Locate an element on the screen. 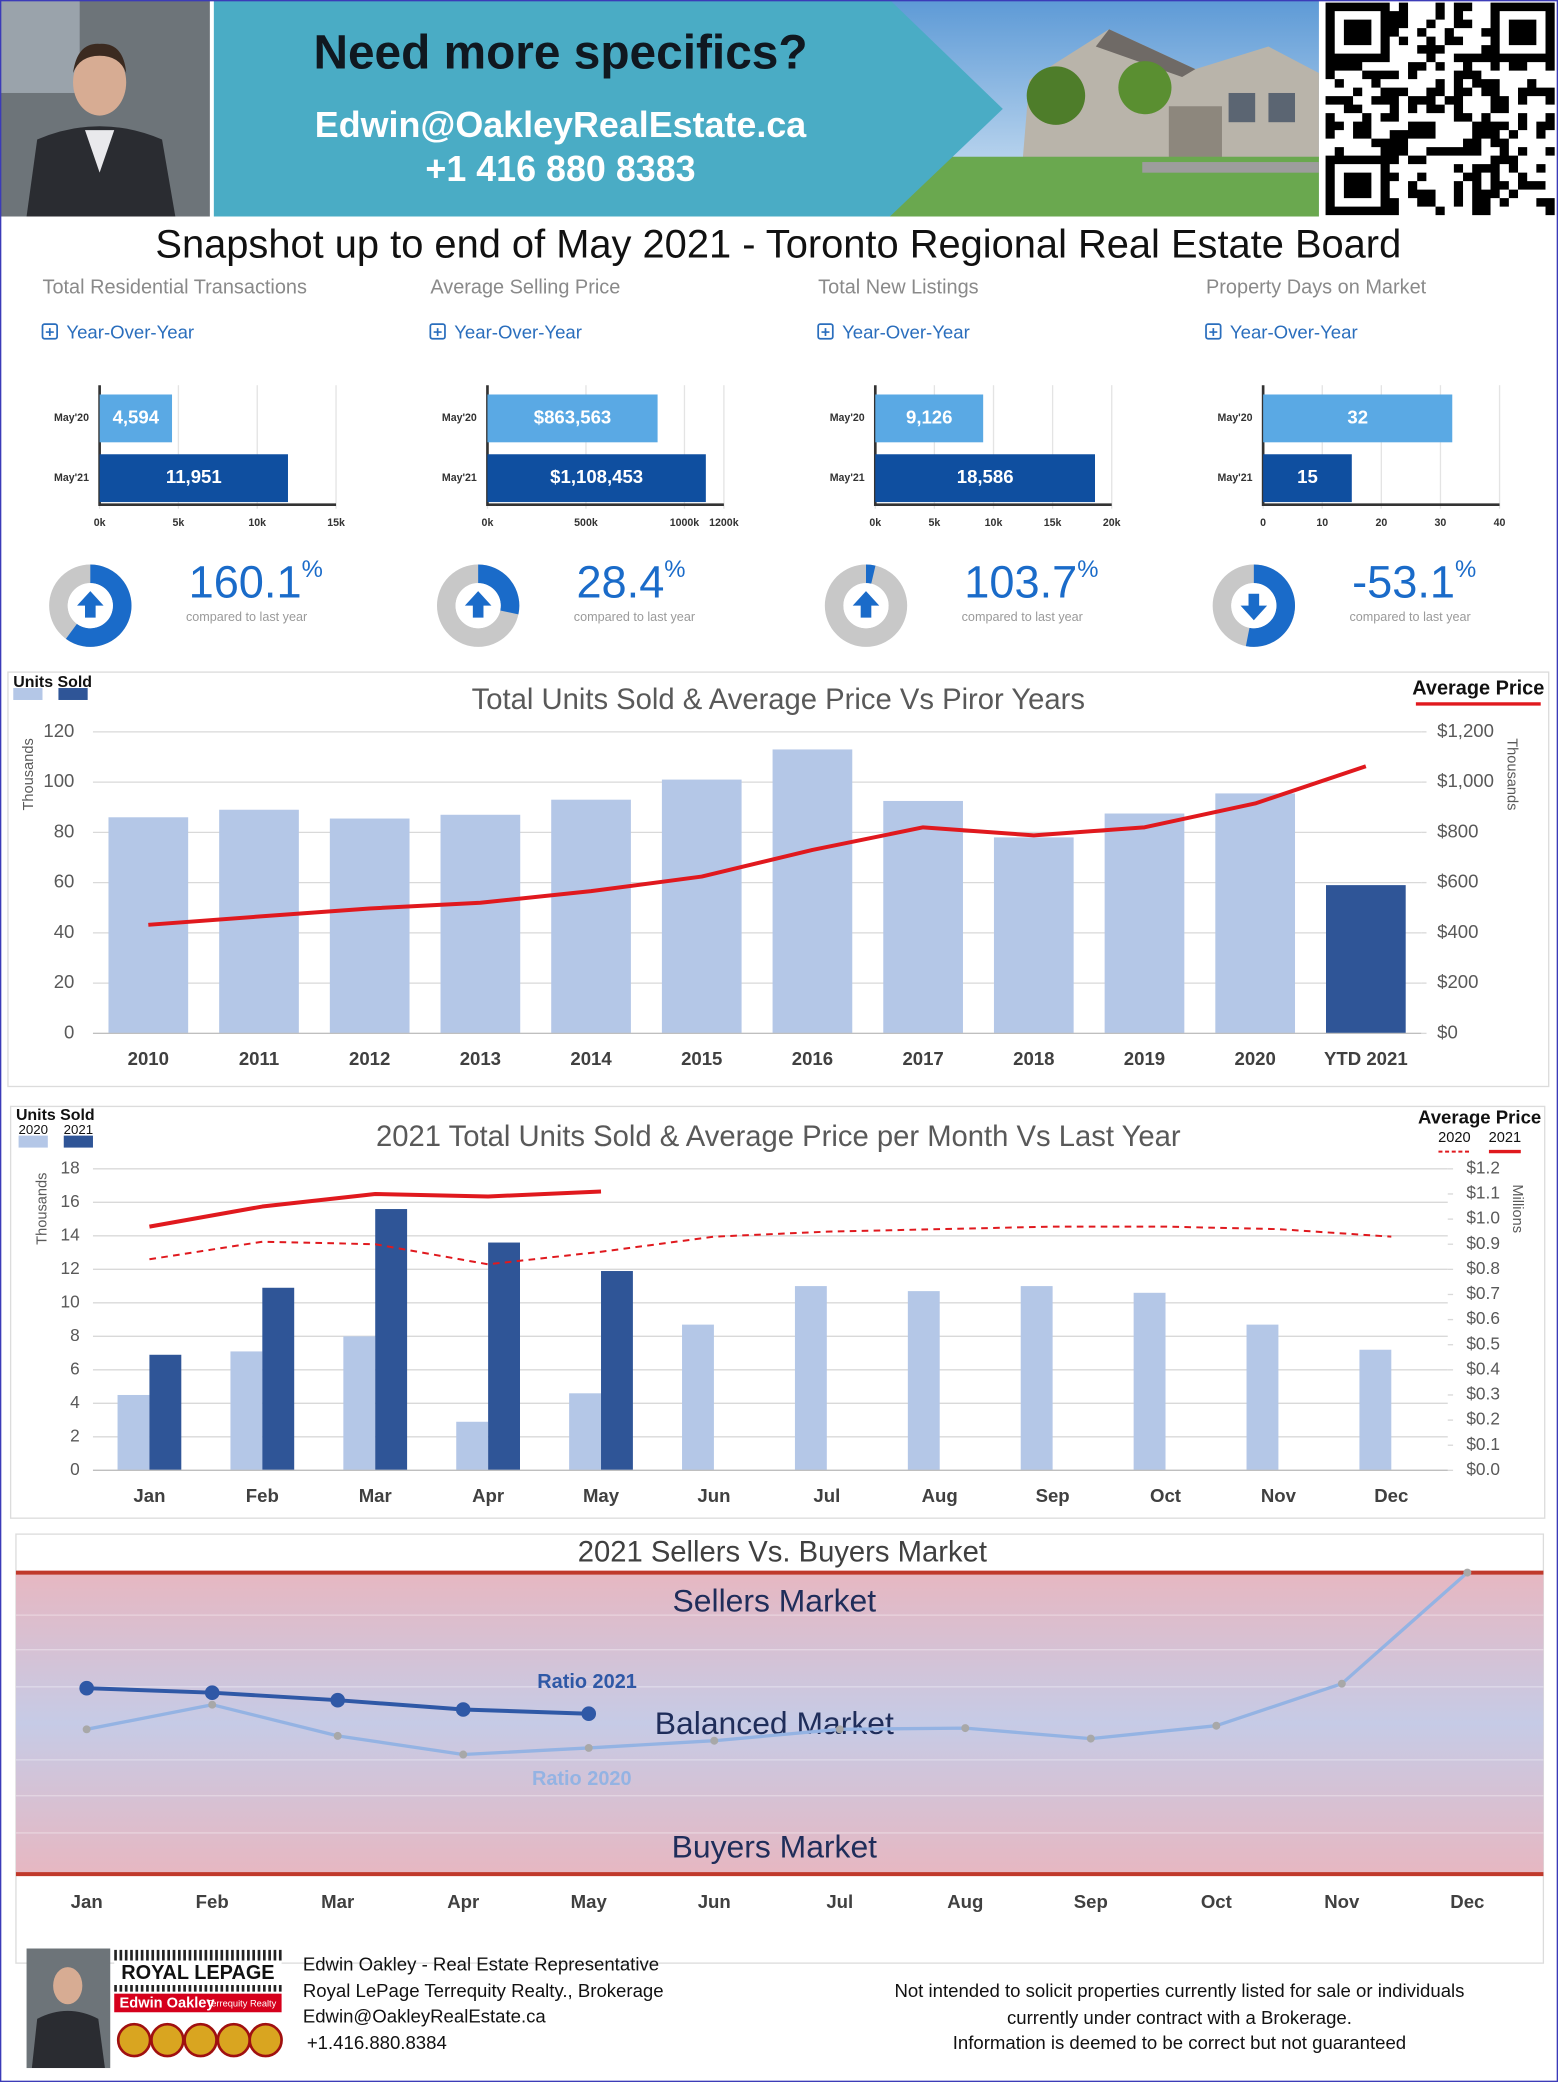 The width and height of the screenshot is (1558, 2082). change-number: 103.7 is located at coordinates (1020, 582).